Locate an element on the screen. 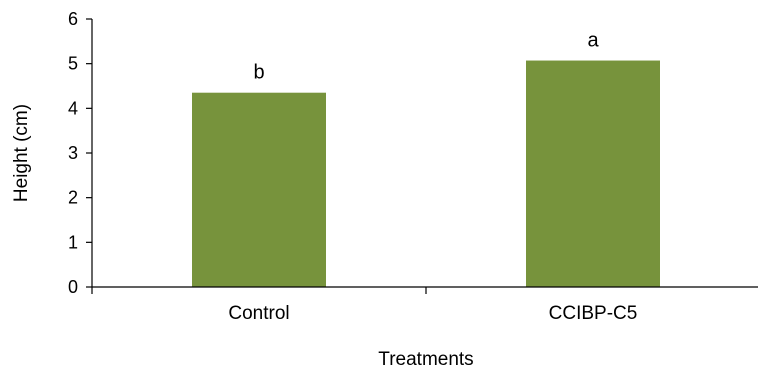 Image resolution: width=758 pixels, height=378 pixels. y-tick-label: 6 is located at coordinates (73, 19).